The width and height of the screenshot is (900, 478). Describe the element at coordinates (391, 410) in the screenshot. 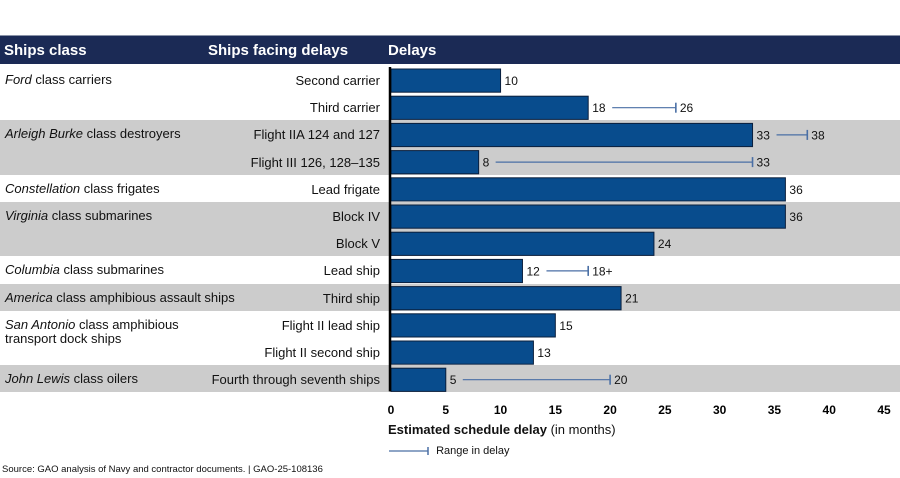

I see `x-tick-label: 0` at that location.